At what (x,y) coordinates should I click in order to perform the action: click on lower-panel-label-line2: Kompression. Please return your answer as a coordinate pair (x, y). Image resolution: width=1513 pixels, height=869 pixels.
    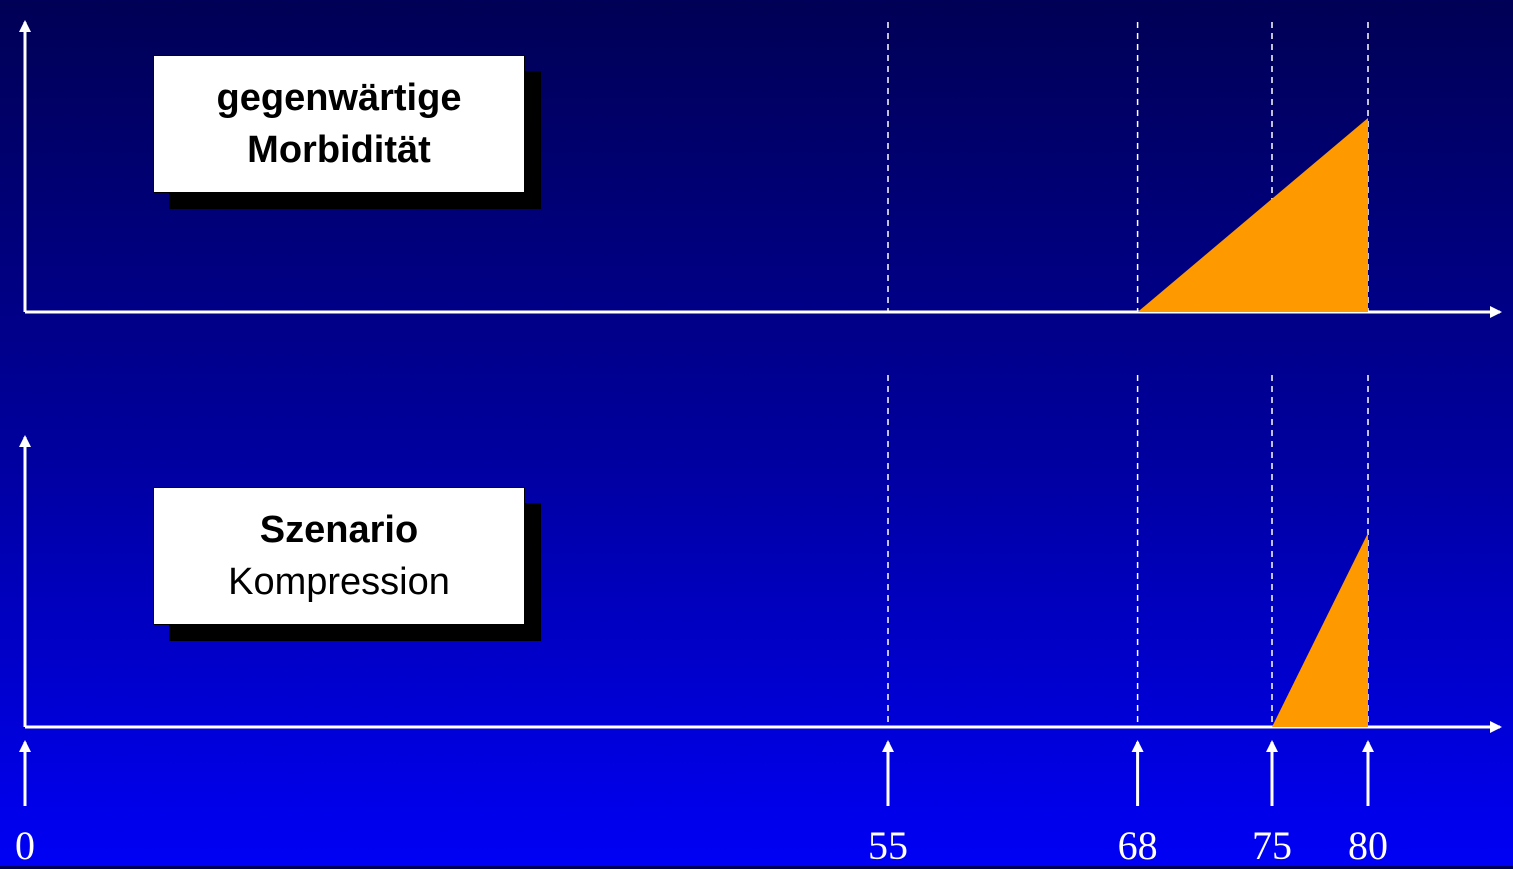
    Looking at the image, I should click on (339, 582).